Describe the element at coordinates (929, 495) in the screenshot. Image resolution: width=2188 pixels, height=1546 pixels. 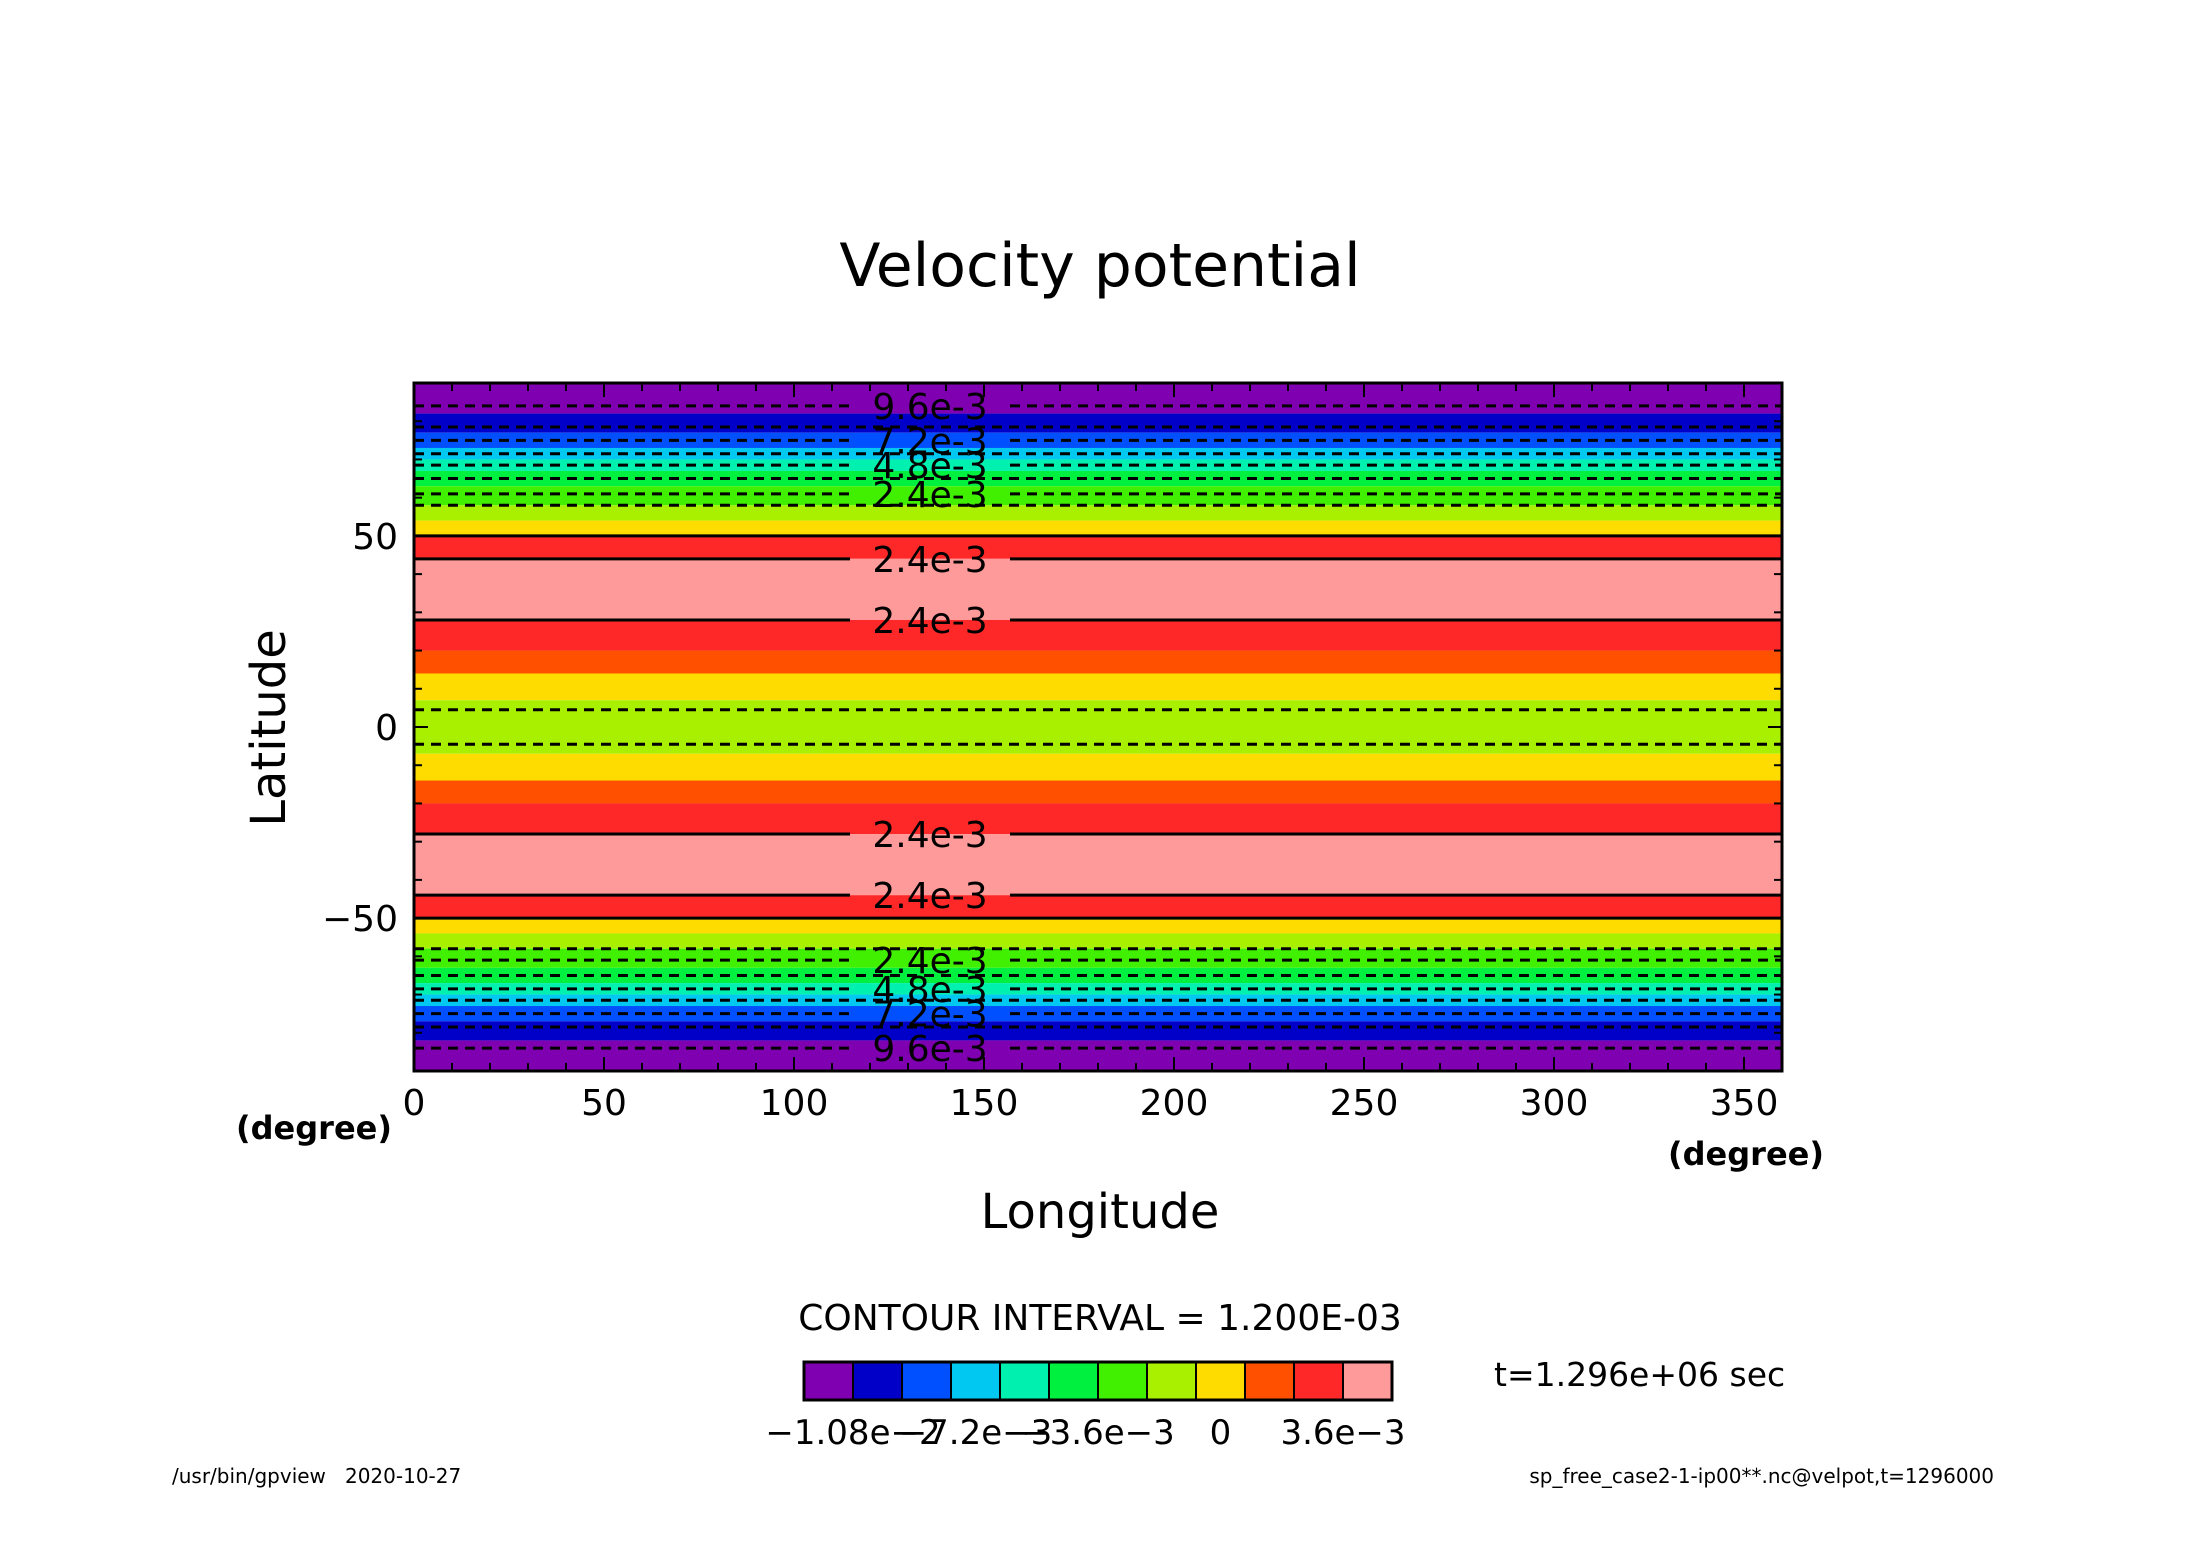
I see `contour-label-6: 2.4e-3` at that location.